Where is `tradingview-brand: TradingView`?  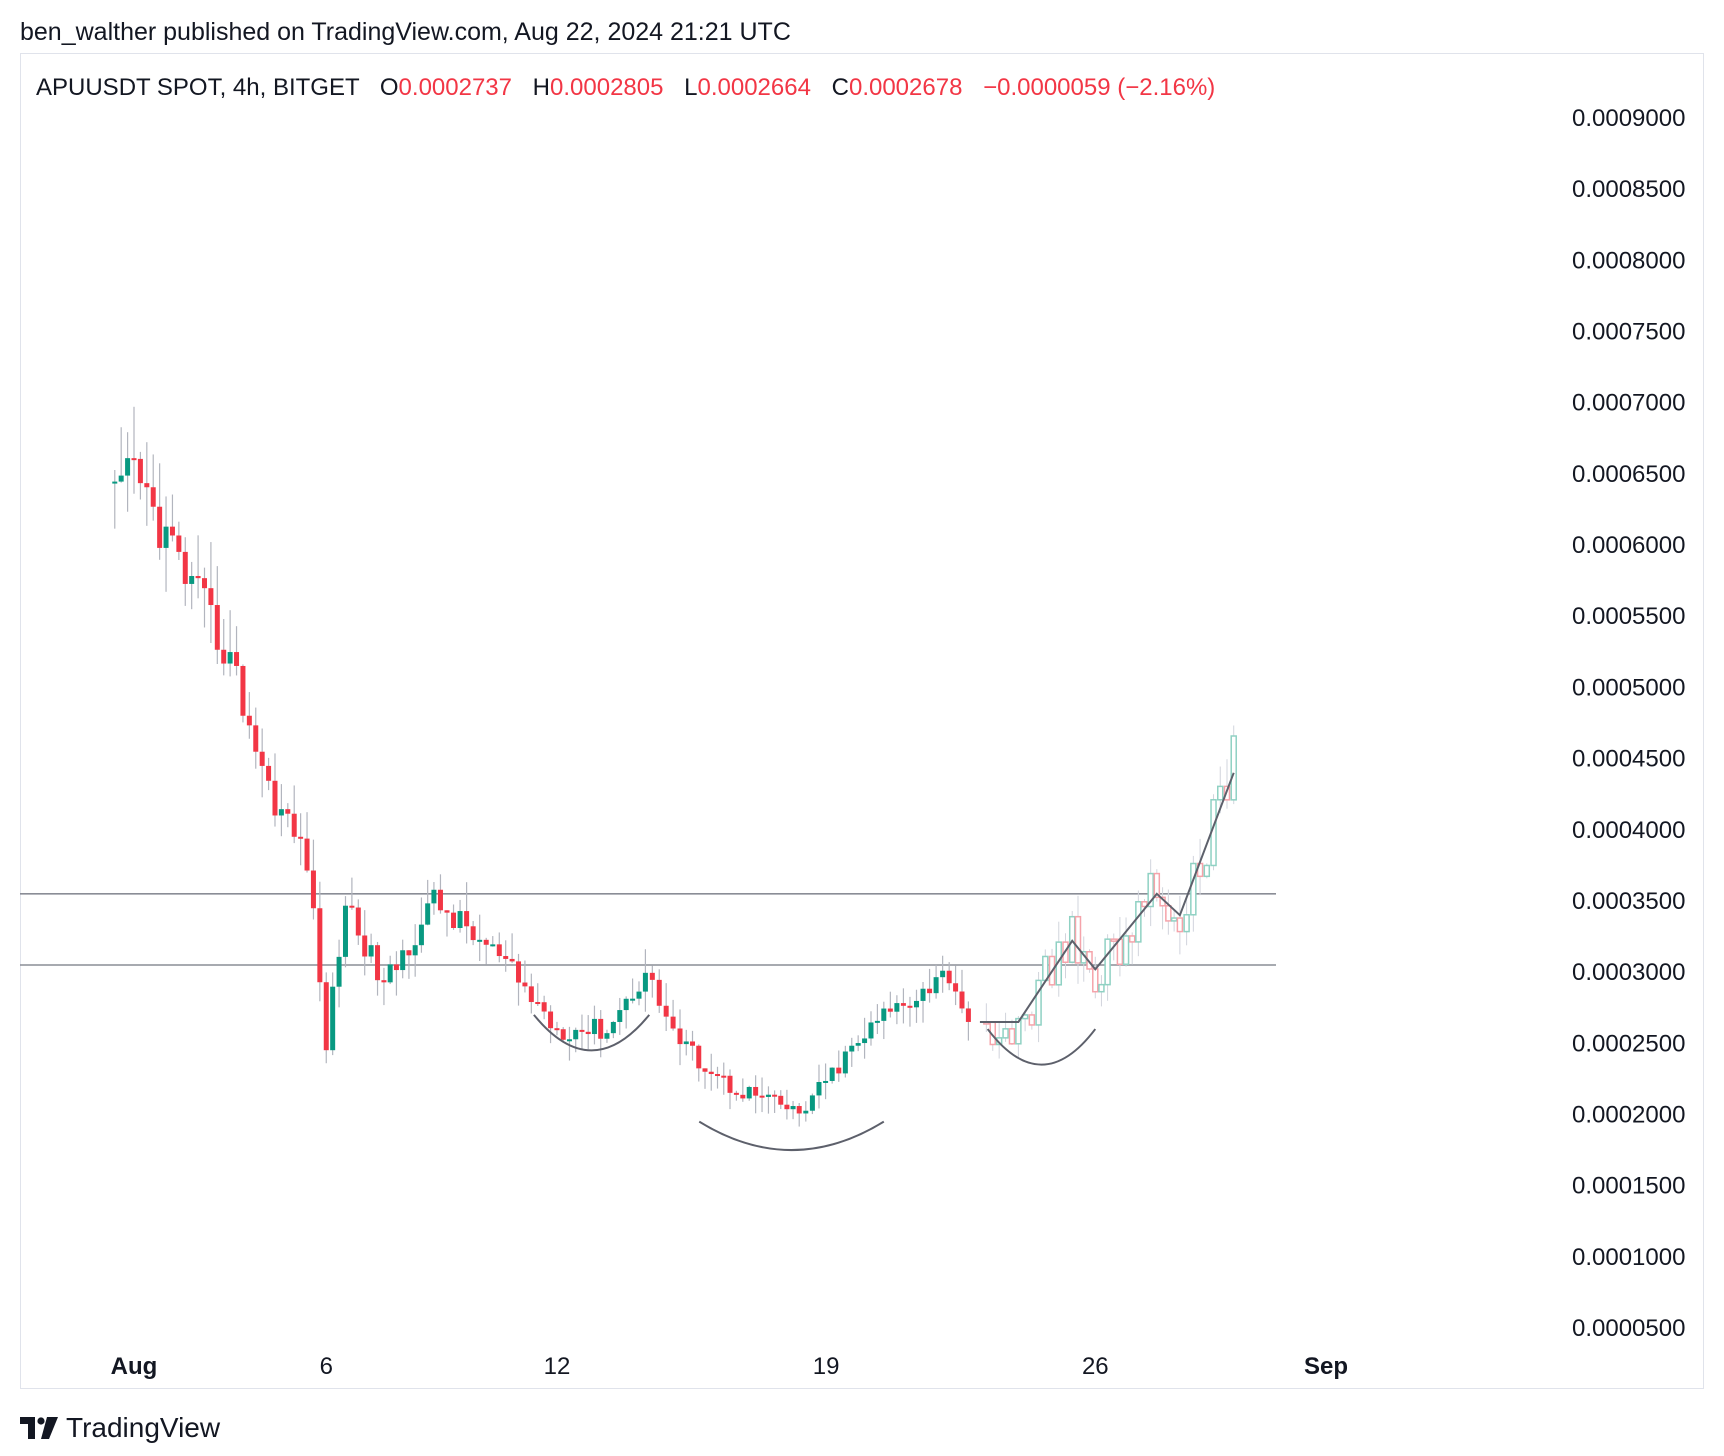 tradingview-brand: TradingView is located at coordinates (120, 1428).